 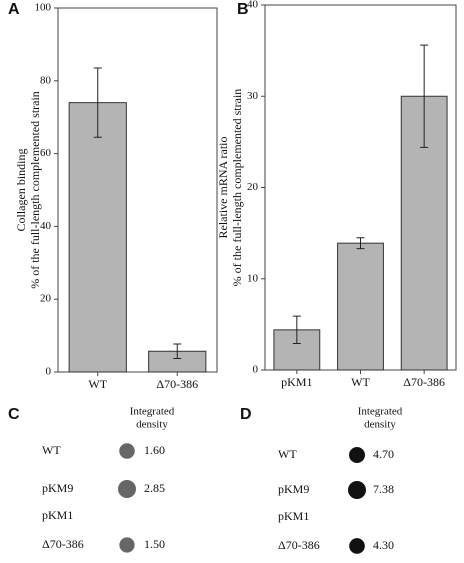 What do you see at coordinates (46, 80) in the screenshot?
I see `y-tick-label: 80` at bounding box center [46, 80].